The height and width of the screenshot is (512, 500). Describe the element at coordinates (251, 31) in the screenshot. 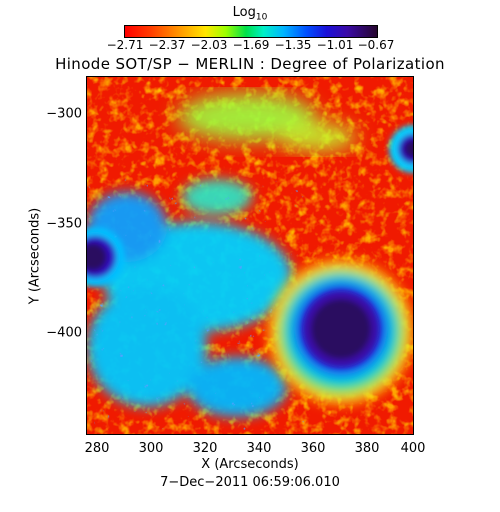

I see `colorbar` at that location.